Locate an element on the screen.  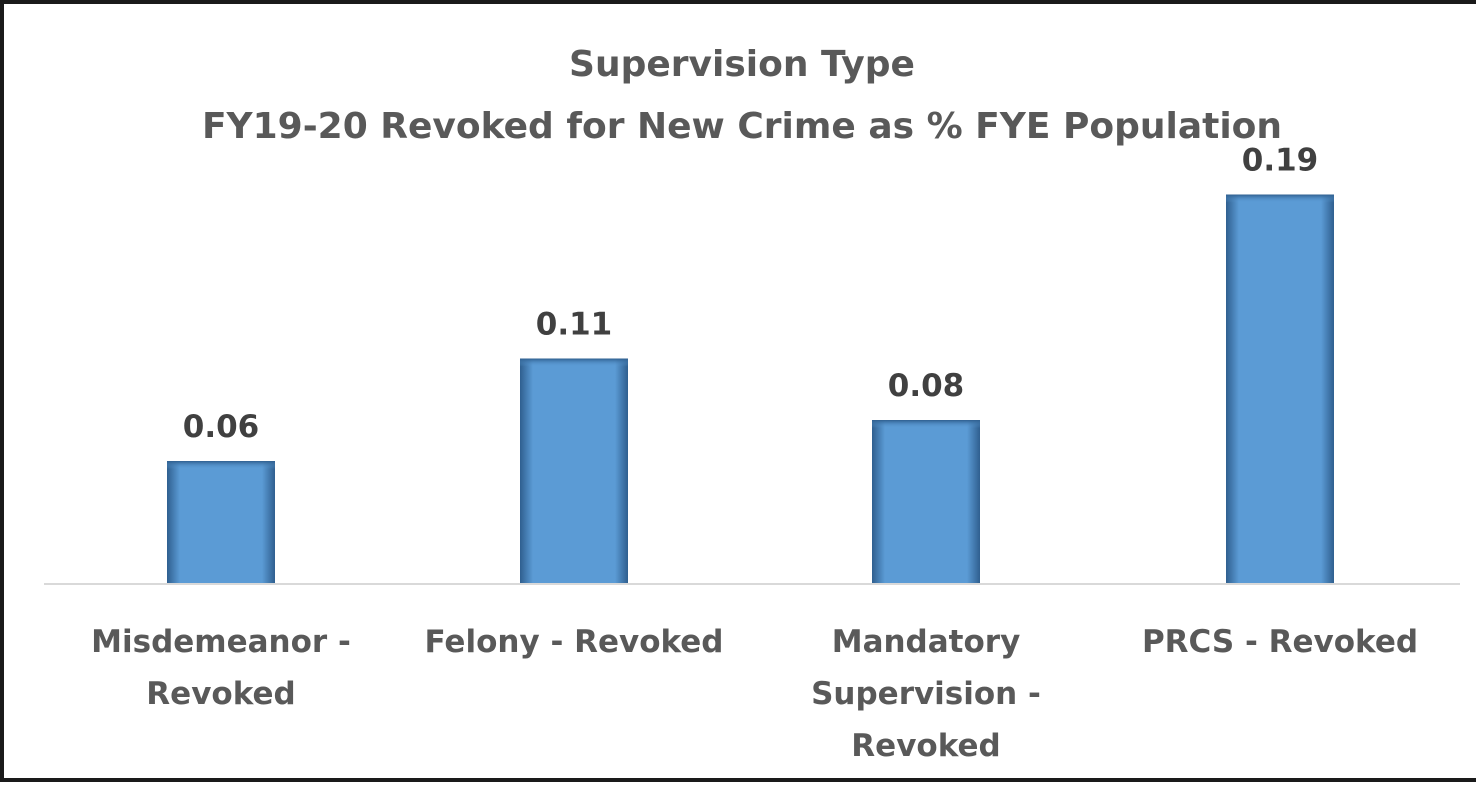
data-label-2: 0.11 is located at coordinates (574, 325).